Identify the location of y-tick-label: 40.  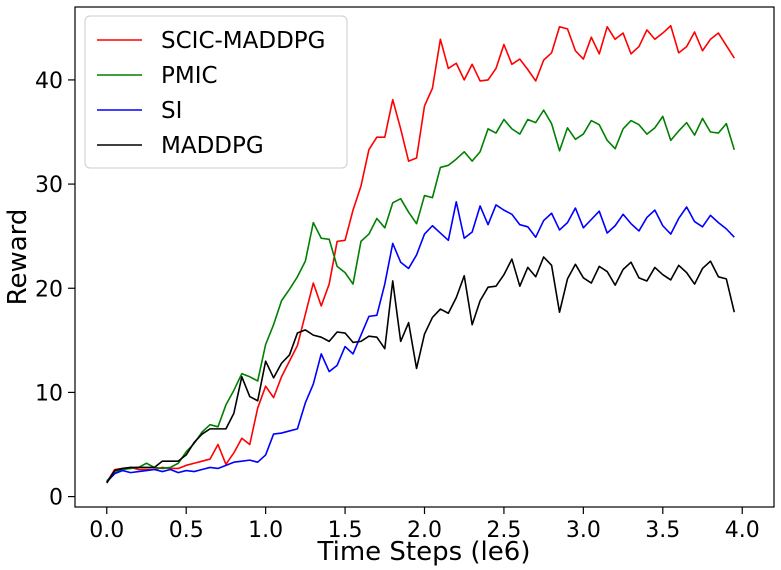
(49, 81).